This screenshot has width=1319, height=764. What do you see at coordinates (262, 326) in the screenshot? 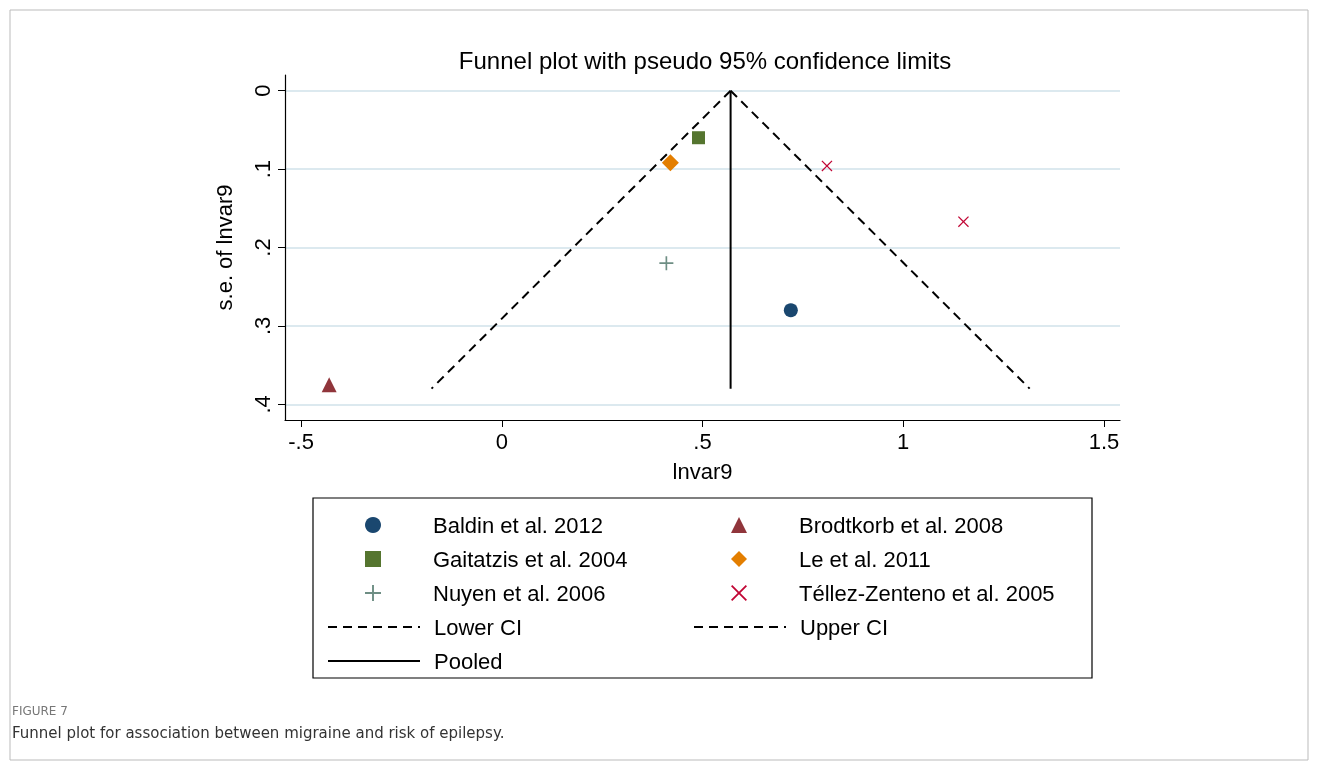
I see `y-tick-label: .3` at bounding box center [262, 326].